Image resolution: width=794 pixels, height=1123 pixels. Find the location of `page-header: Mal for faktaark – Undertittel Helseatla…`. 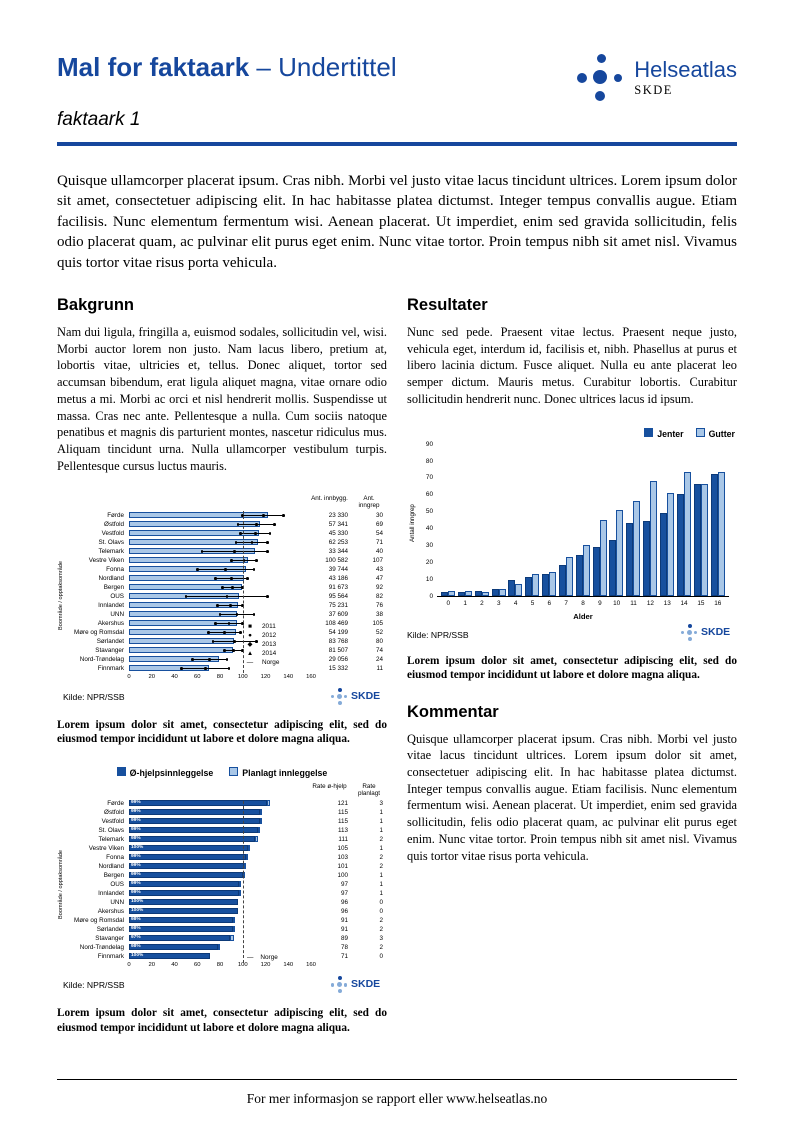

page-header: Mal for faktaark – Undertittel Helseatla… is located at coordinates (397, 99).